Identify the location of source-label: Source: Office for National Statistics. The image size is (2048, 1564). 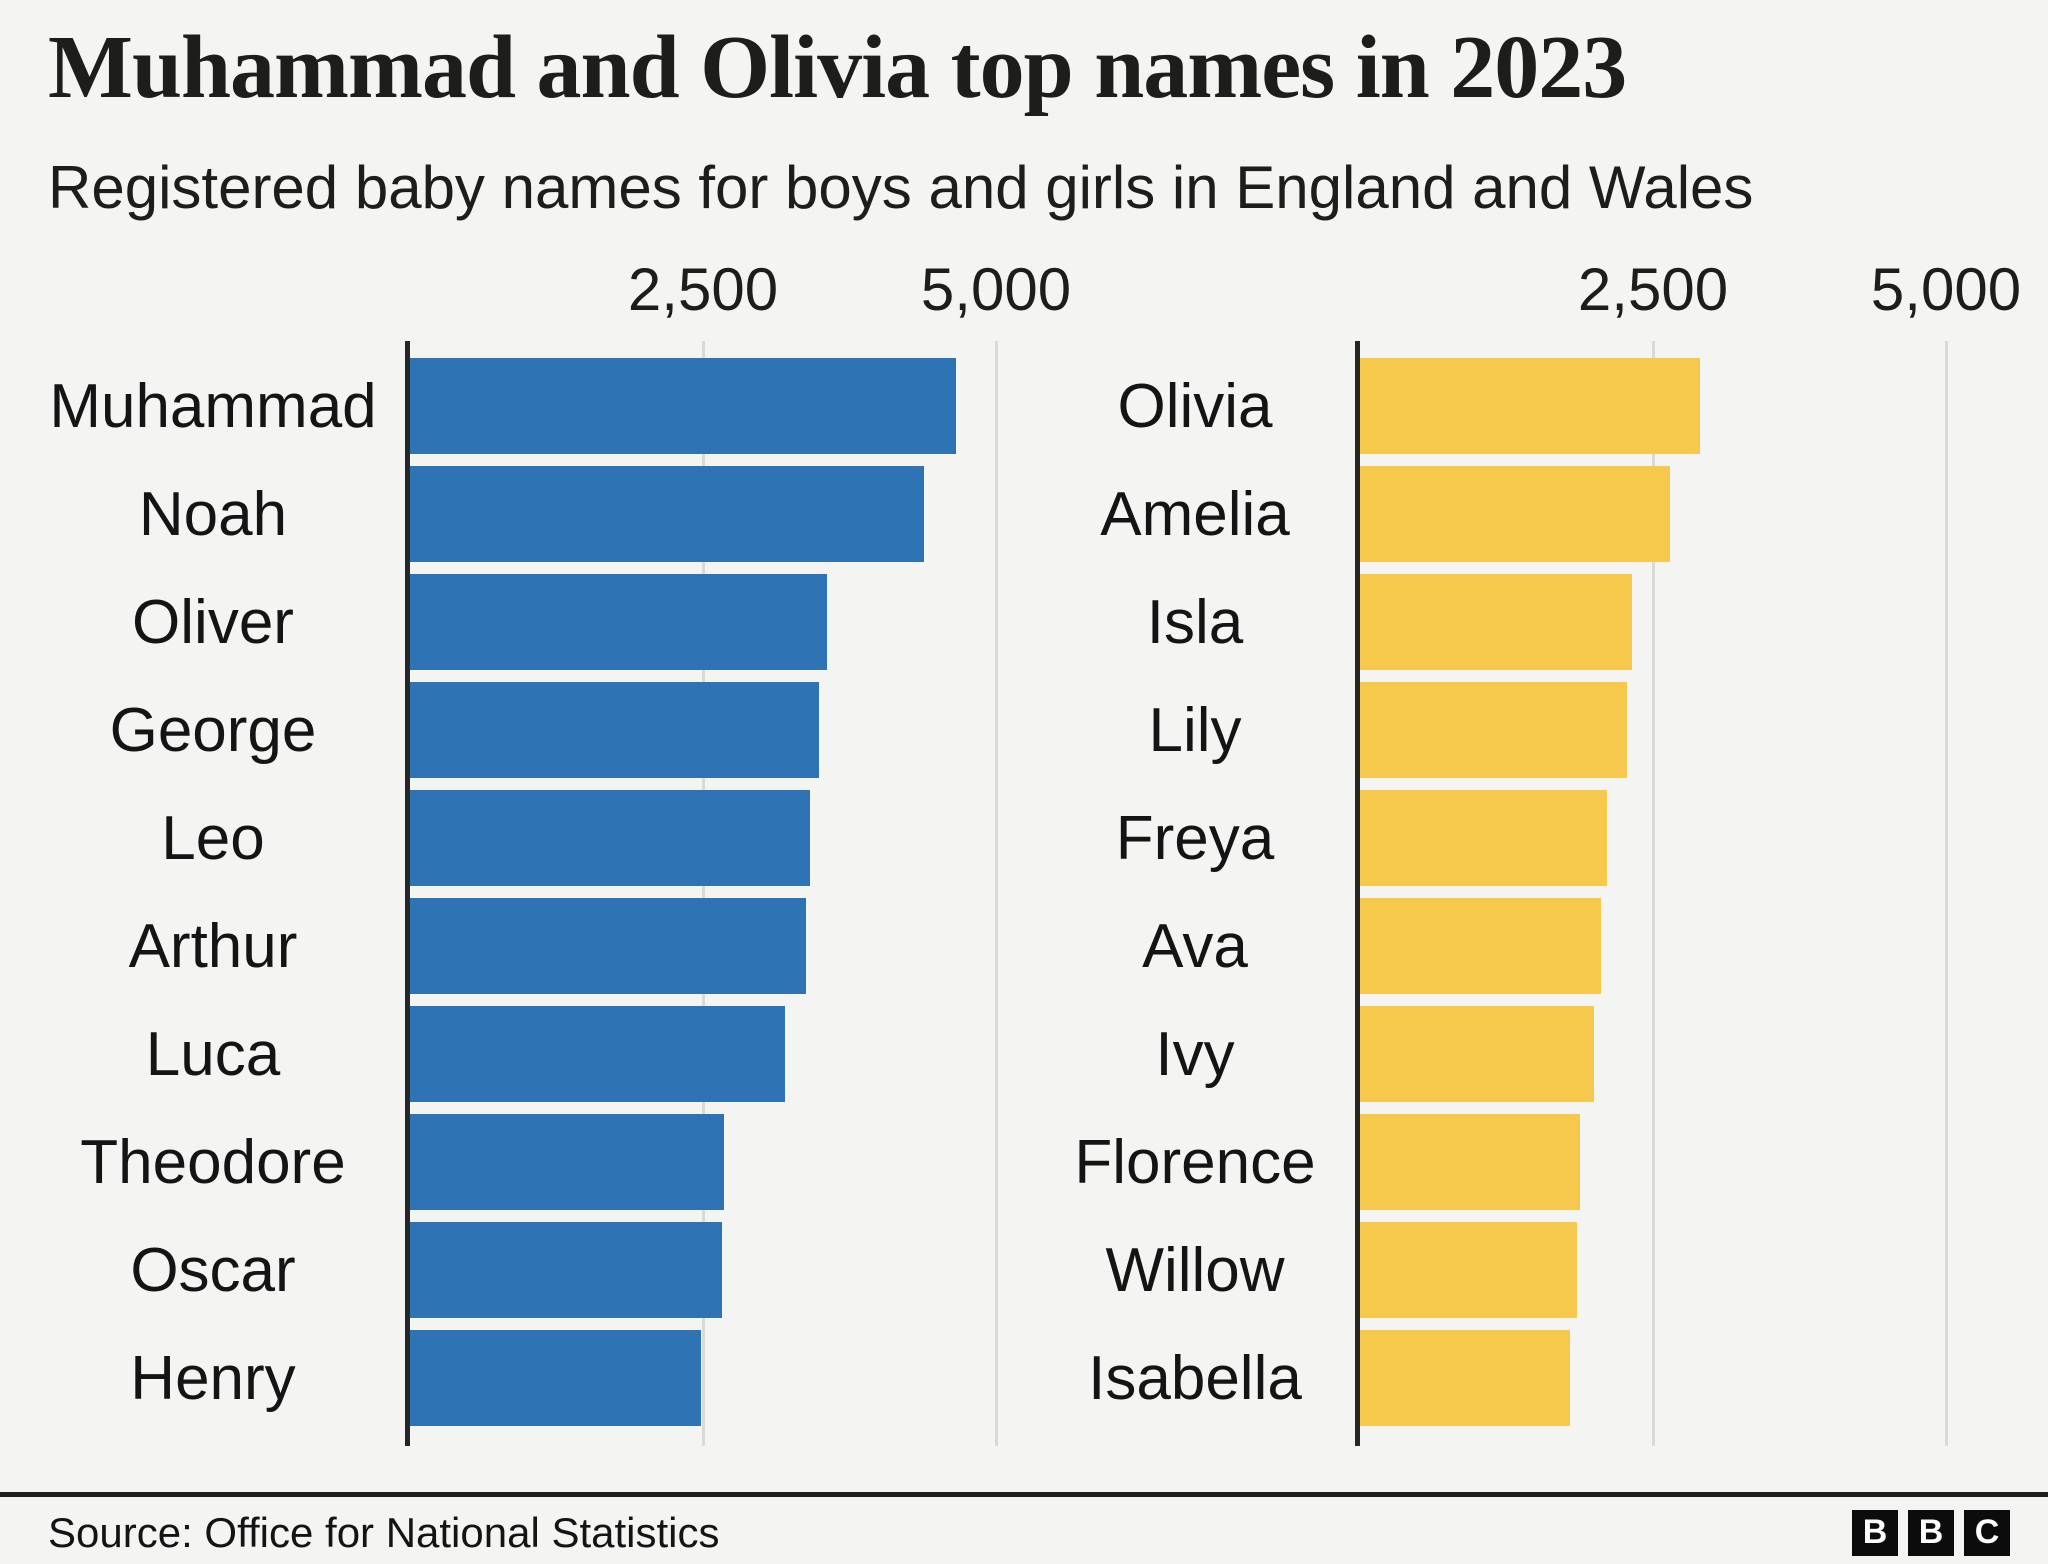
(384, 1532).